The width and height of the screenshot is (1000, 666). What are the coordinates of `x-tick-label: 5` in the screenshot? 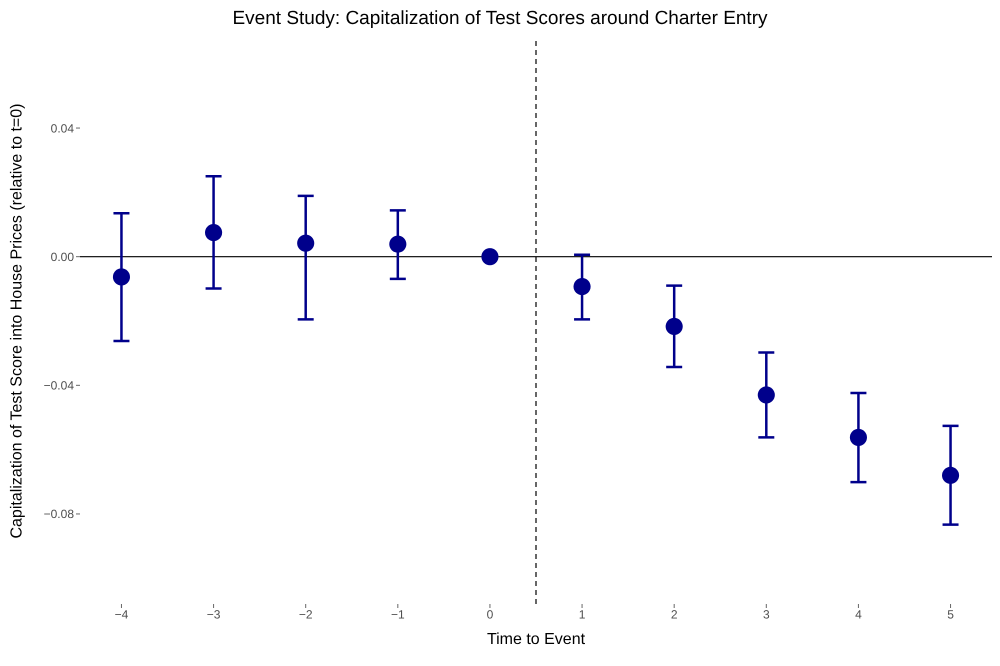 It's located at (950, 615).